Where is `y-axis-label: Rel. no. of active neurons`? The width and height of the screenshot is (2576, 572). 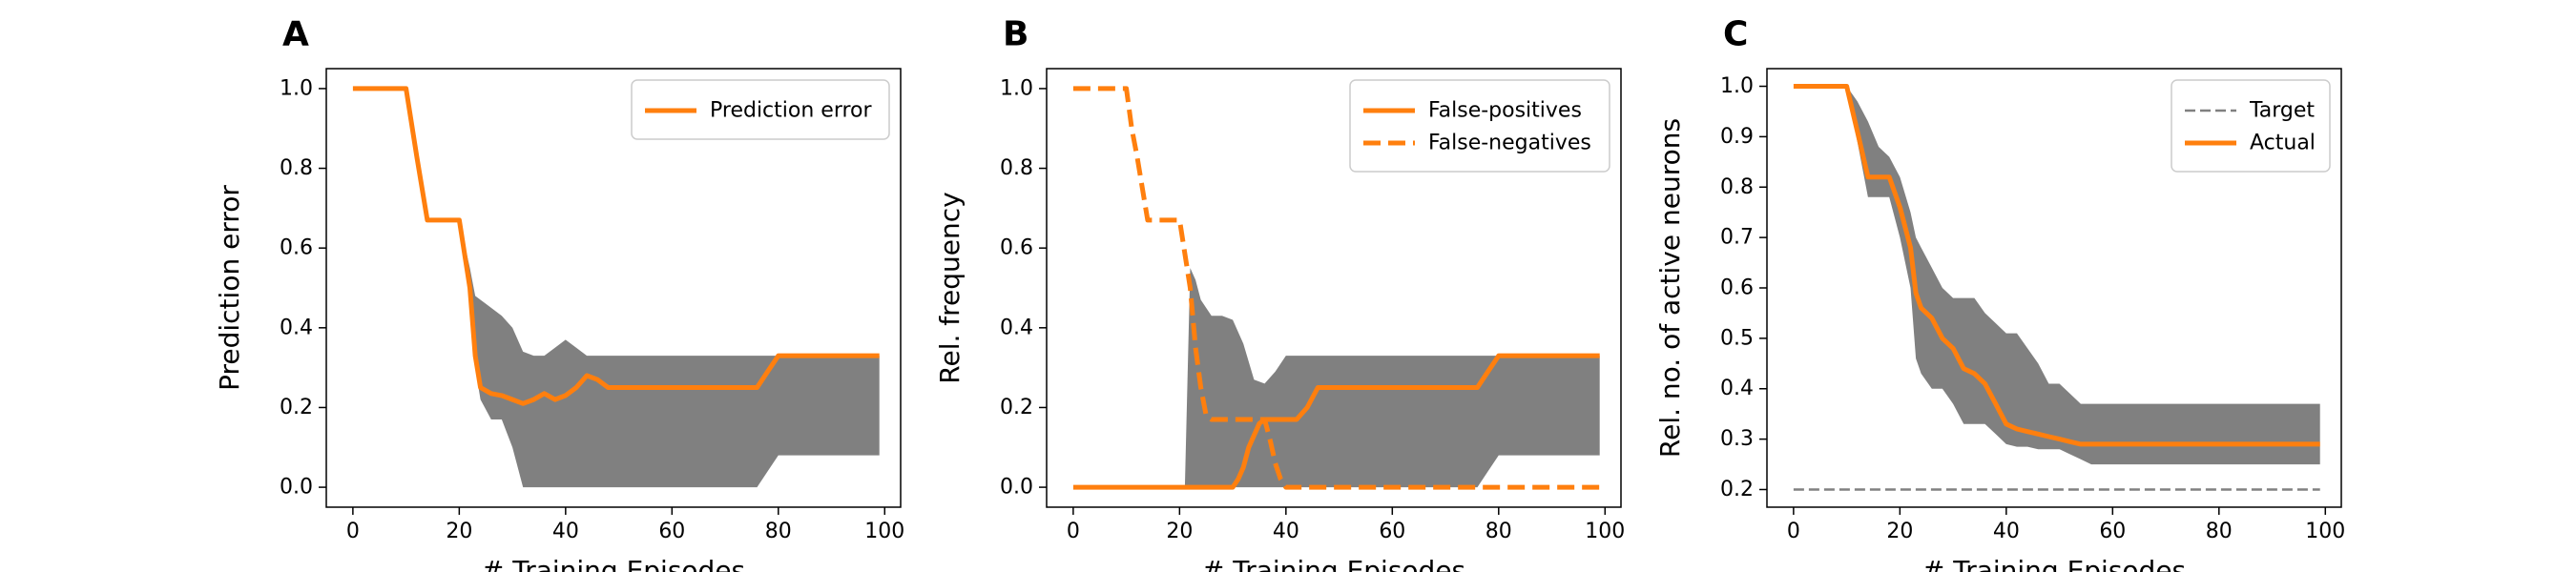 y-axis-label: Rel. no. of active neurons is located at coordinates (1670, 288).